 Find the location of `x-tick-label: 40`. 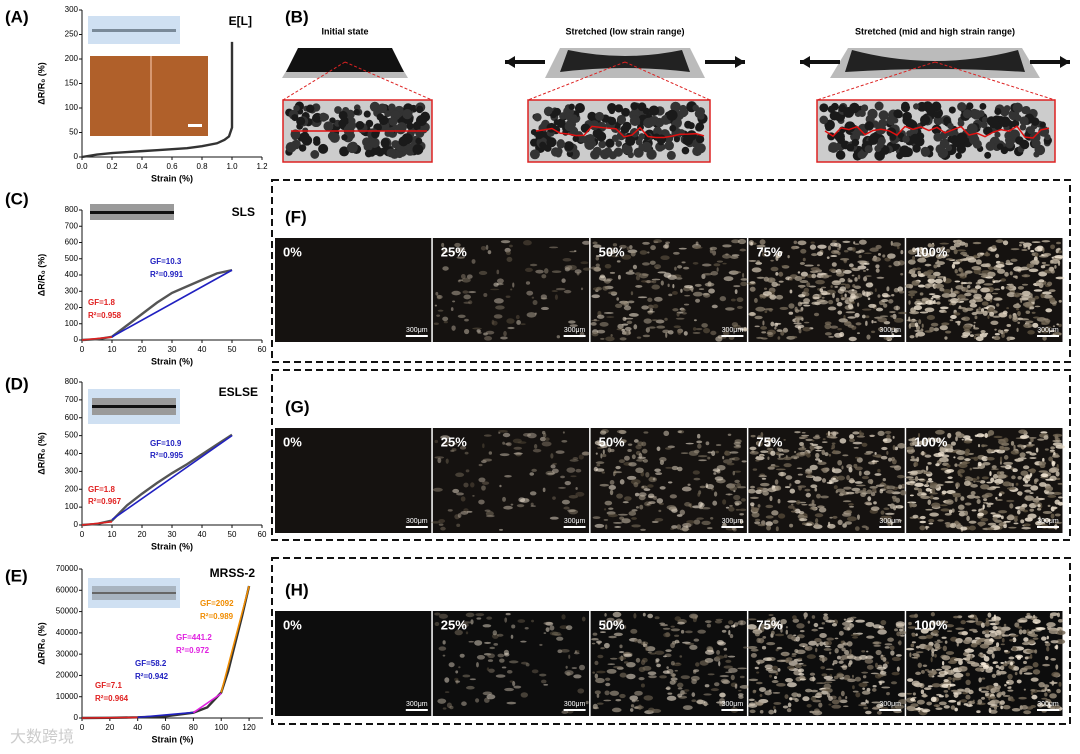

x-tick-label: 40 is located at coordinates (202, 534).